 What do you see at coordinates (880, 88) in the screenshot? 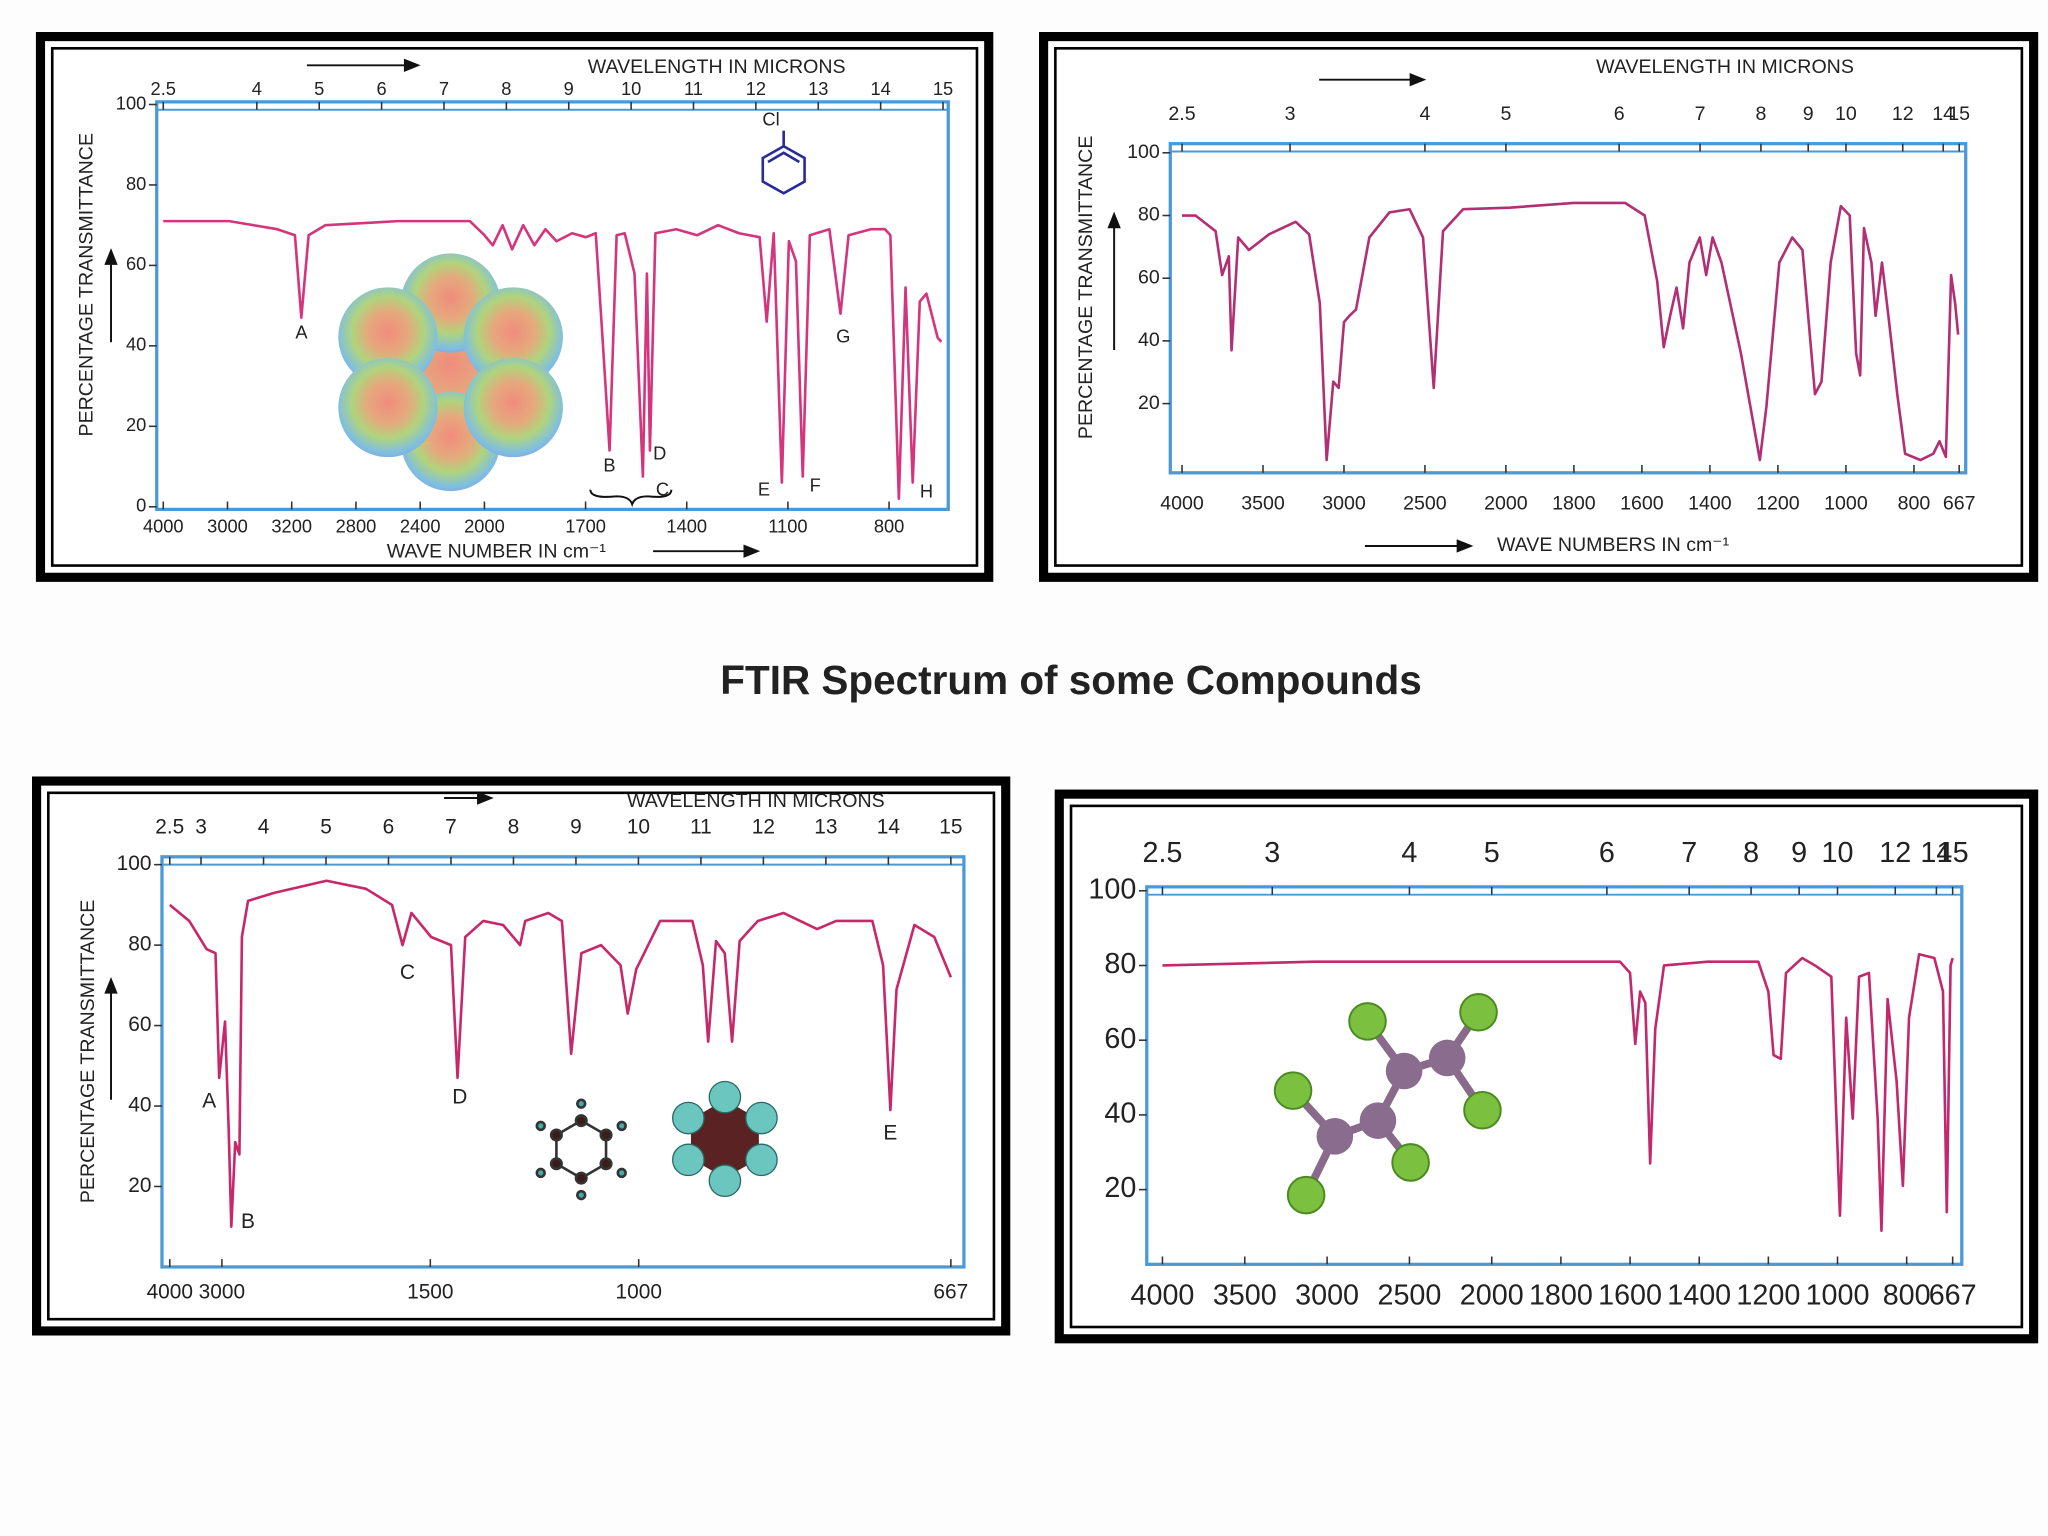
I see `x2-tick-label: 14` at bounding box center [880, 88].